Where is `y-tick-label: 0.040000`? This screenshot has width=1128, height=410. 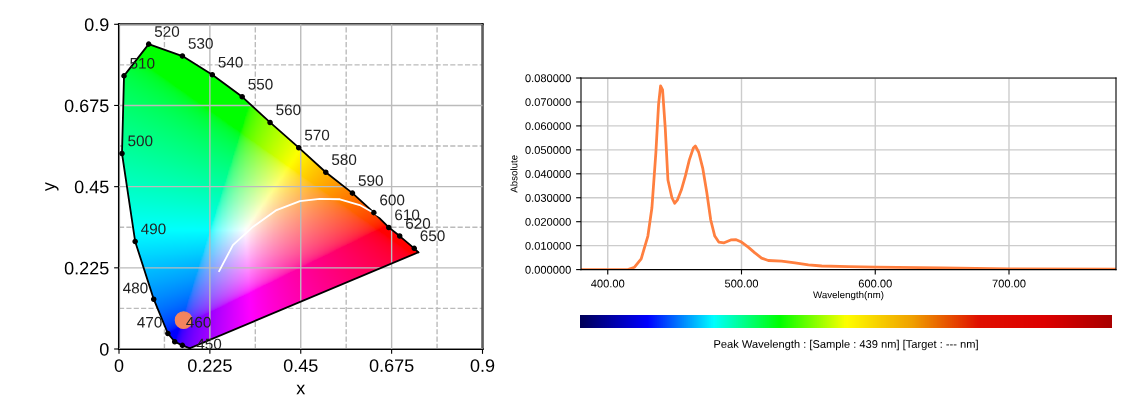 y-tick-label: 0.040000 is located at coordinates (548, 174).